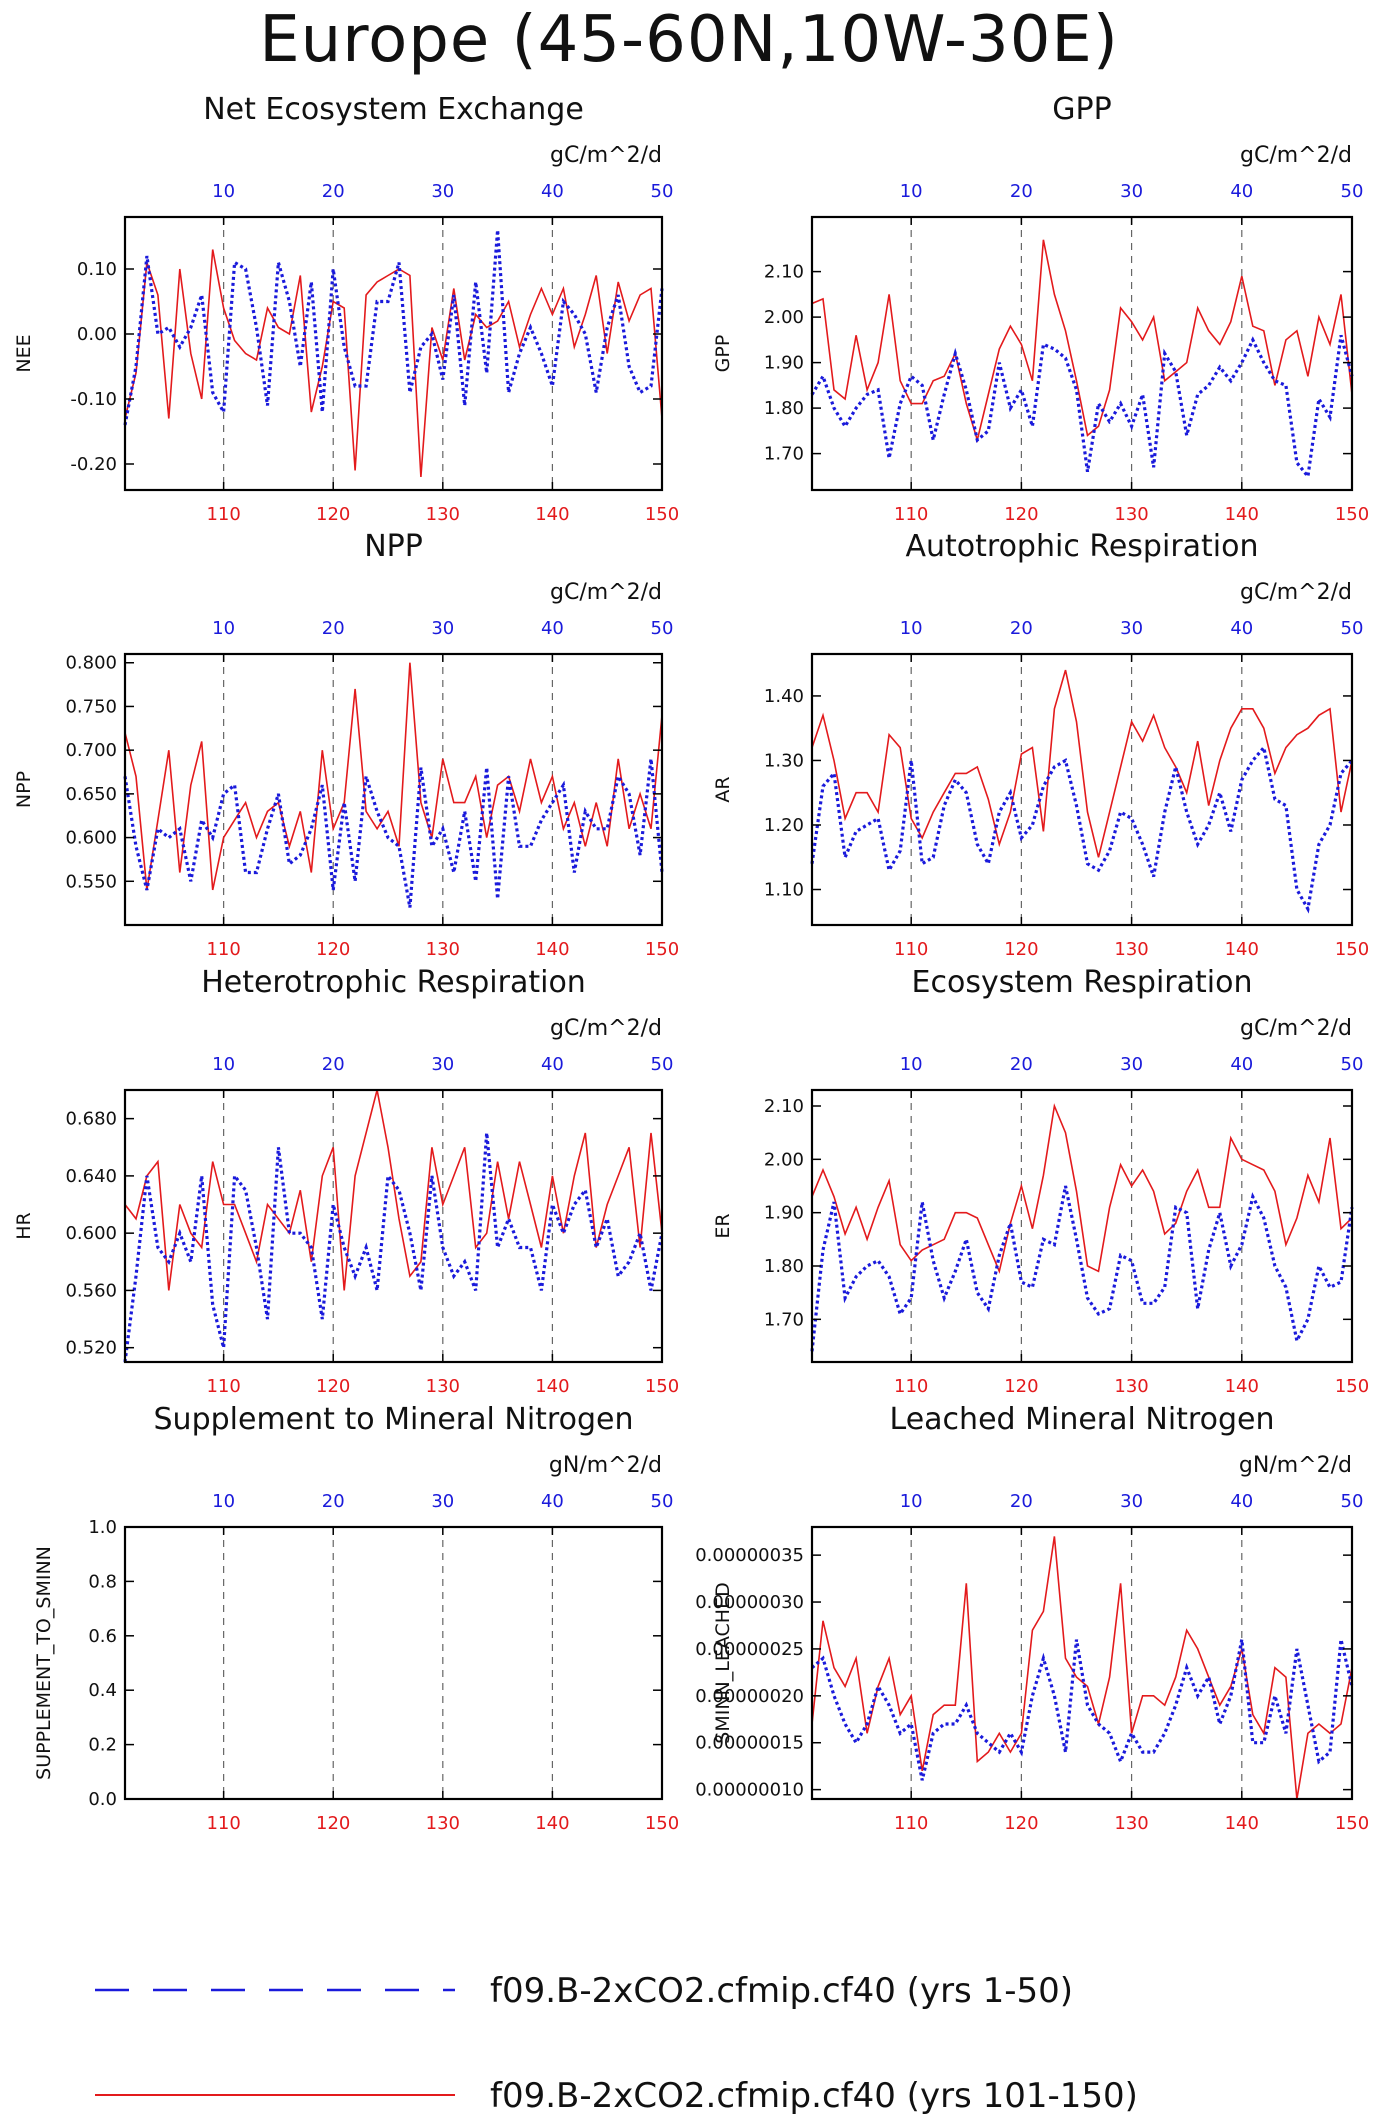 The height and width of the screenshot is (2120, 1378). I want to click on units-label: gN/m^2/d, so click(1295, 1465).